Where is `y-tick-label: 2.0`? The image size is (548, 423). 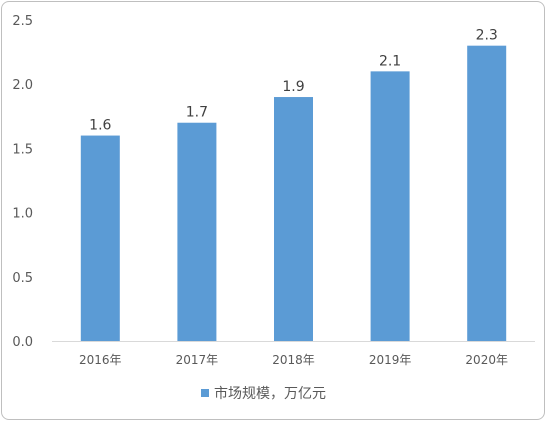 y-tick-label: 2.0 is located at coordinates (22, 85).